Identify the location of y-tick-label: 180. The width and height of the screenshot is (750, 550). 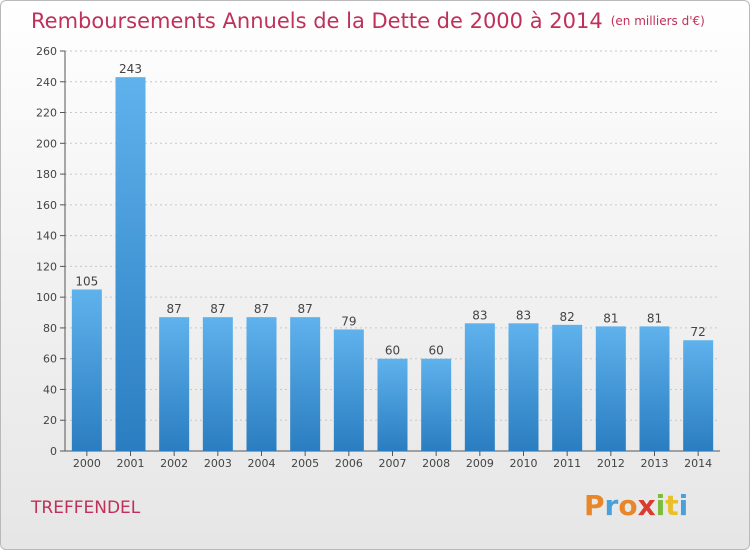
(46, 174).